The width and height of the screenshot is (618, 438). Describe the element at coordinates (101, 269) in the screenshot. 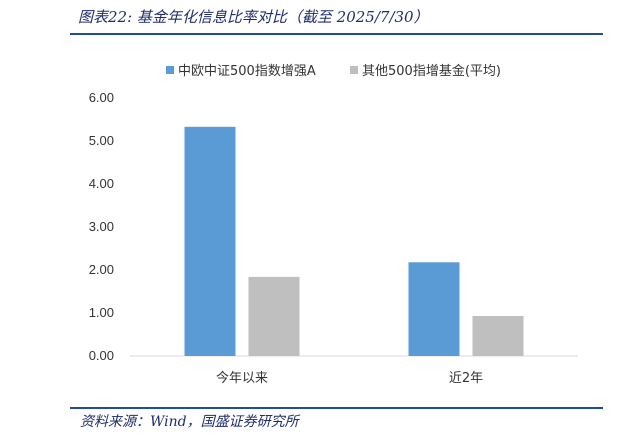

I see `y-tick-label: 2.00` at that location.